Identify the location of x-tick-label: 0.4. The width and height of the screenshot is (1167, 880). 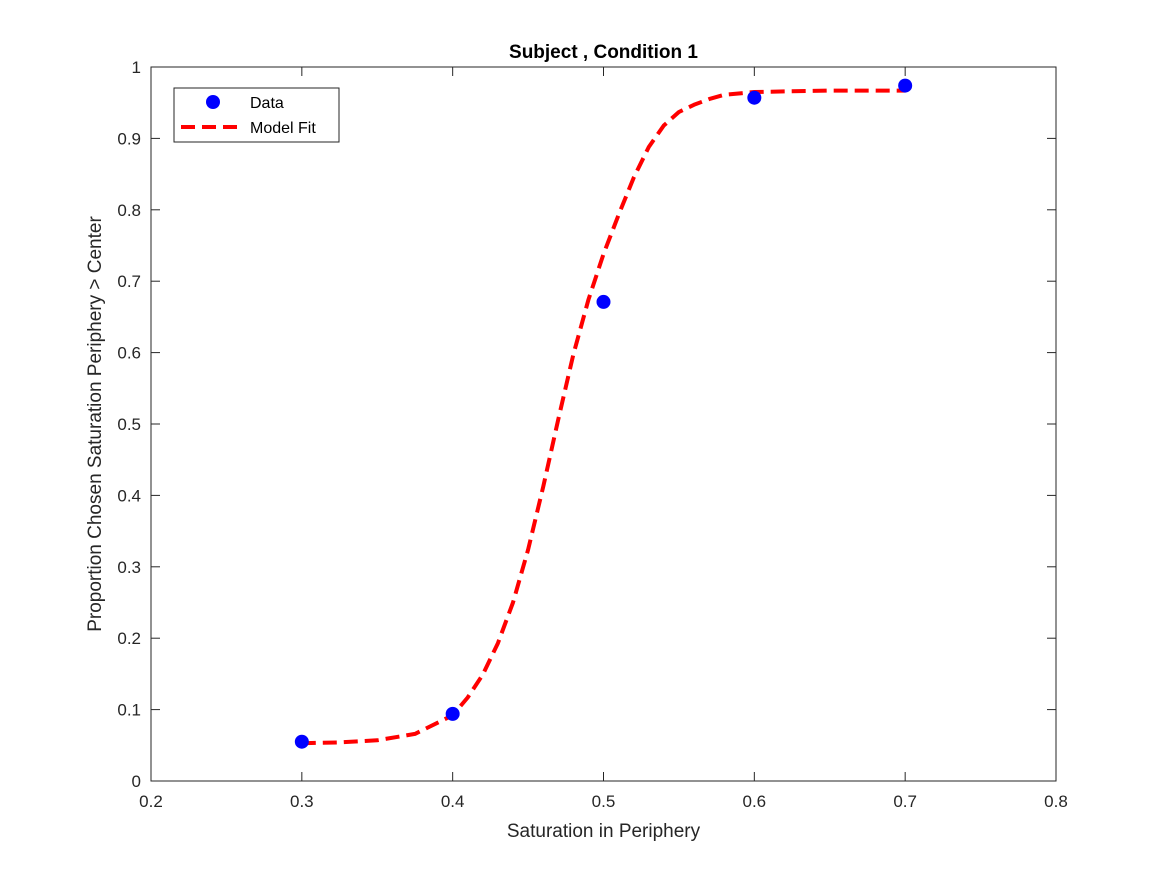
(453, 801).